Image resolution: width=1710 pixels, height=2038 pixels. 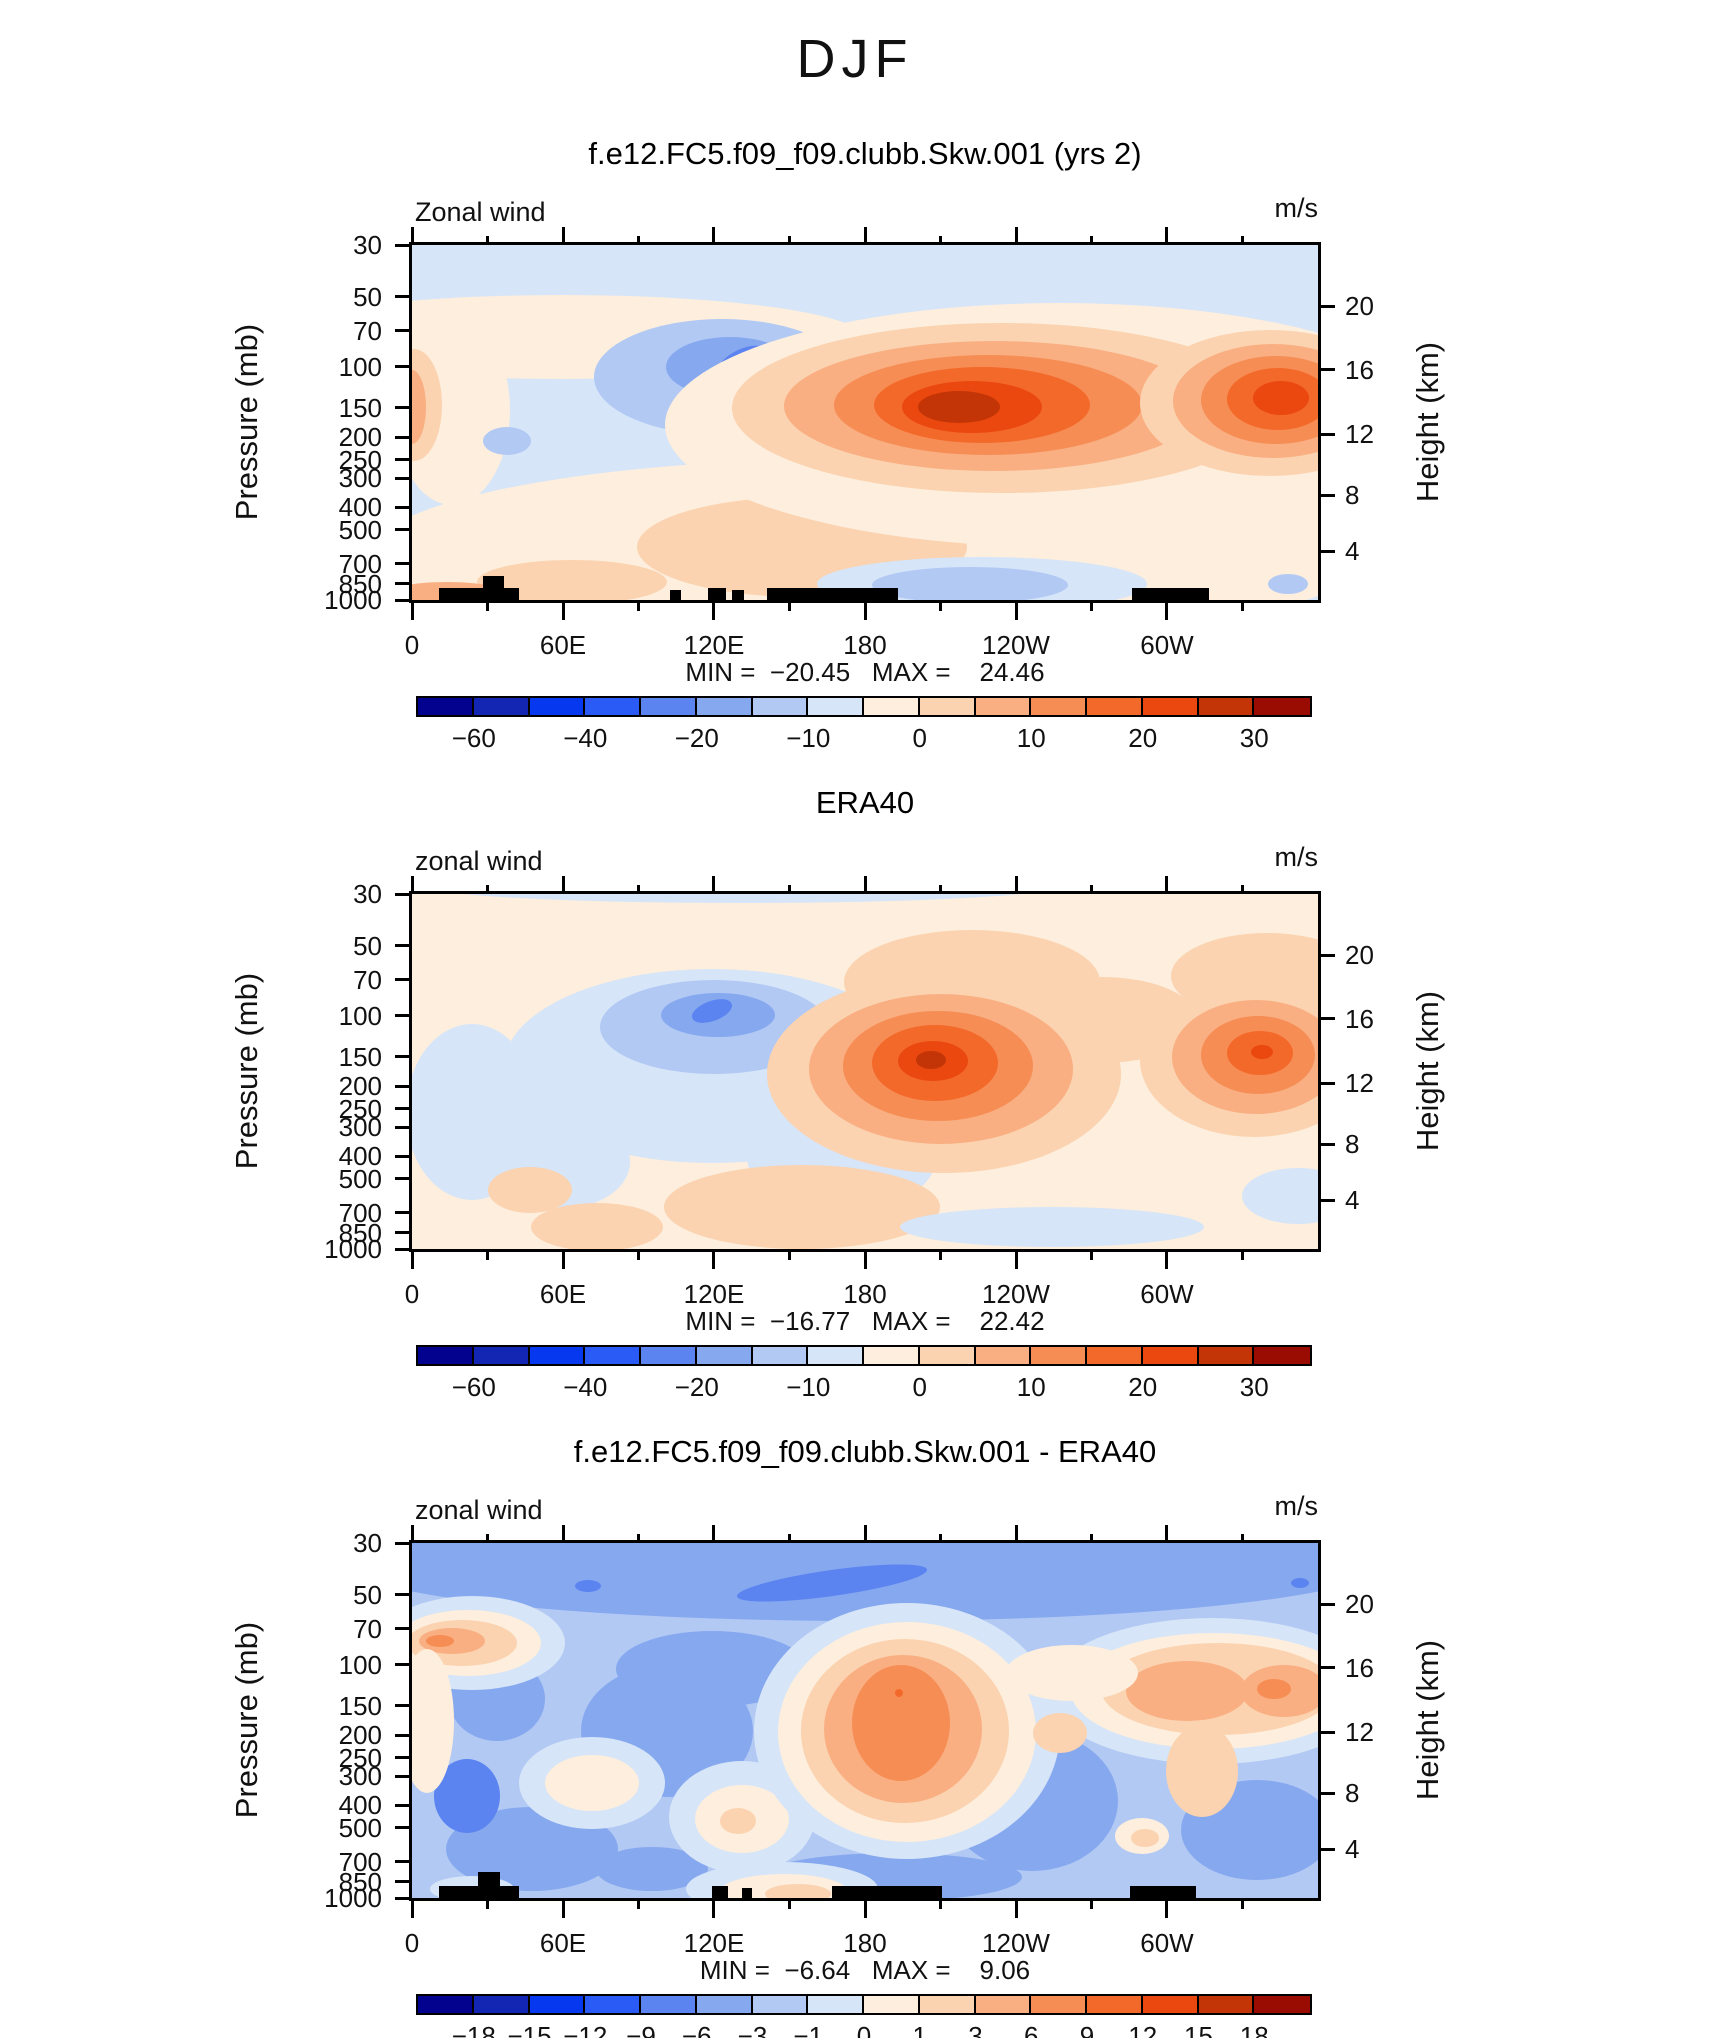 I want to click on longitude-tick-label: 60W, so click(x=1167, y=1294).